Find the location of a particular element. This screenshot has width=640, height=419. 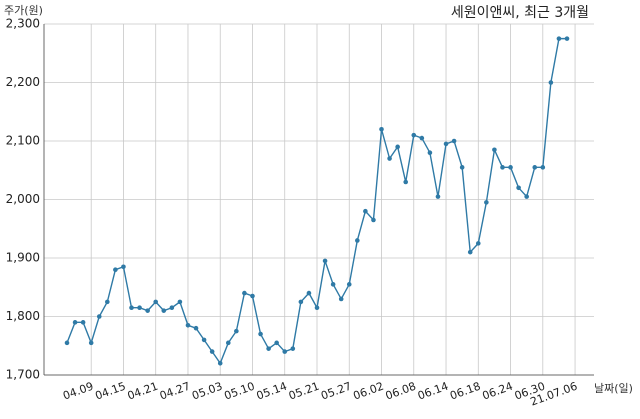

x-tick-label: 05.14 is located at coordinates (272, 391).